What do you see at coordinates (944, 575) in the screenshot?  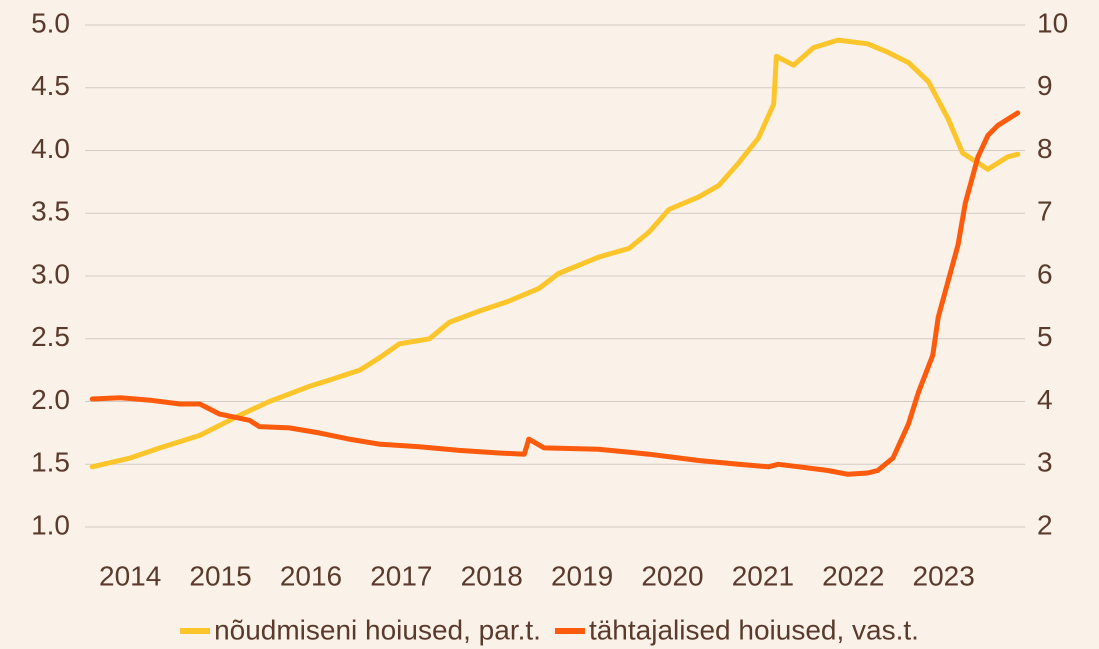 I see `x-tick-label: 2023` at bounding box center [944, 575].